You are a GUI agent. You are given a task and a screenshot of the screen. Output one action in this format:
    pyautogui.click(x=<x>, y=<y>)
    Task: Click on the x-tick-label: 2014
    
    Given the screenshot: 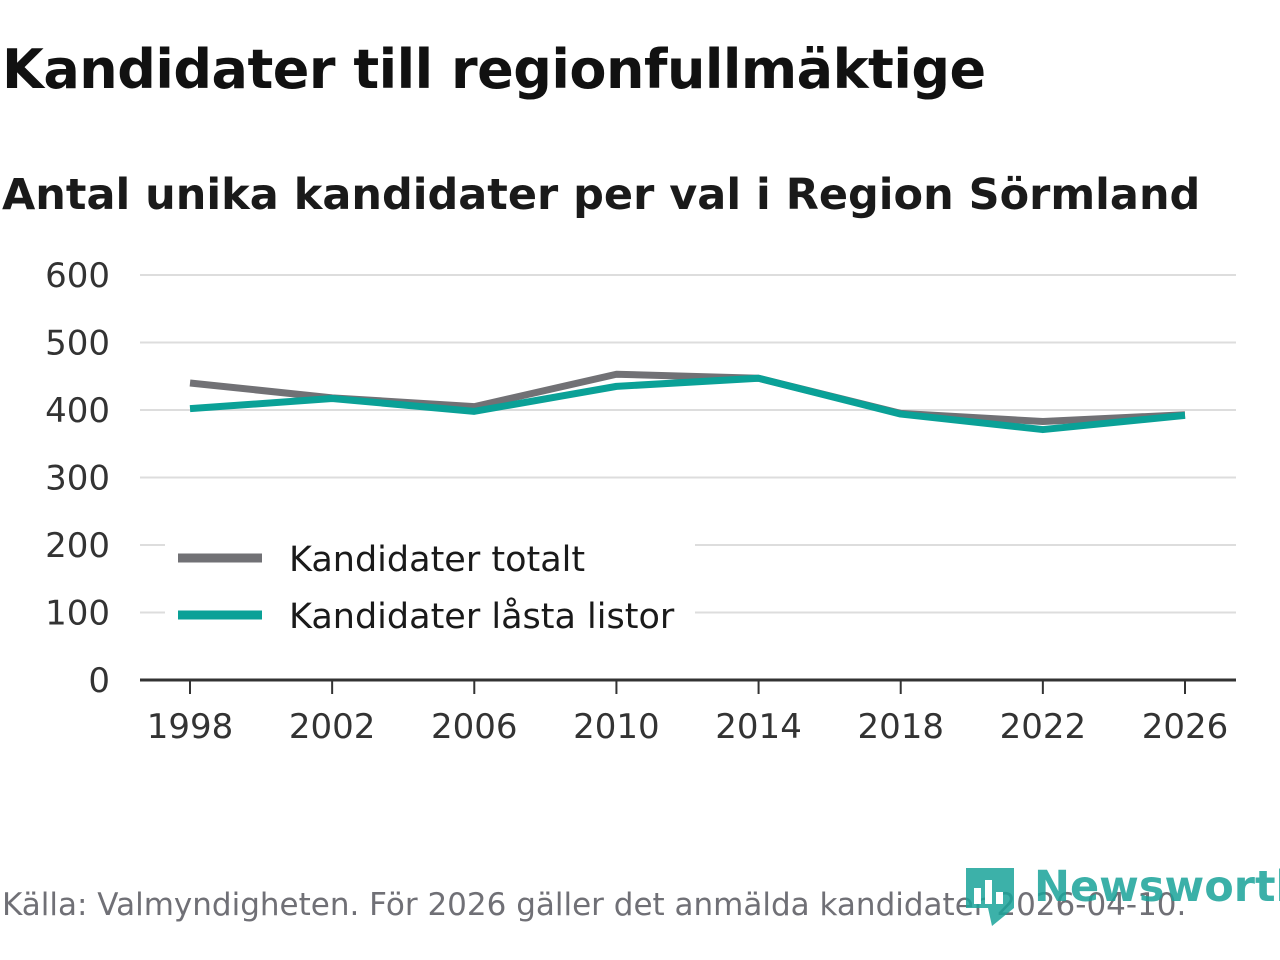 What is the action you would take?
    pyautogui.click(x=758, y=727)
    